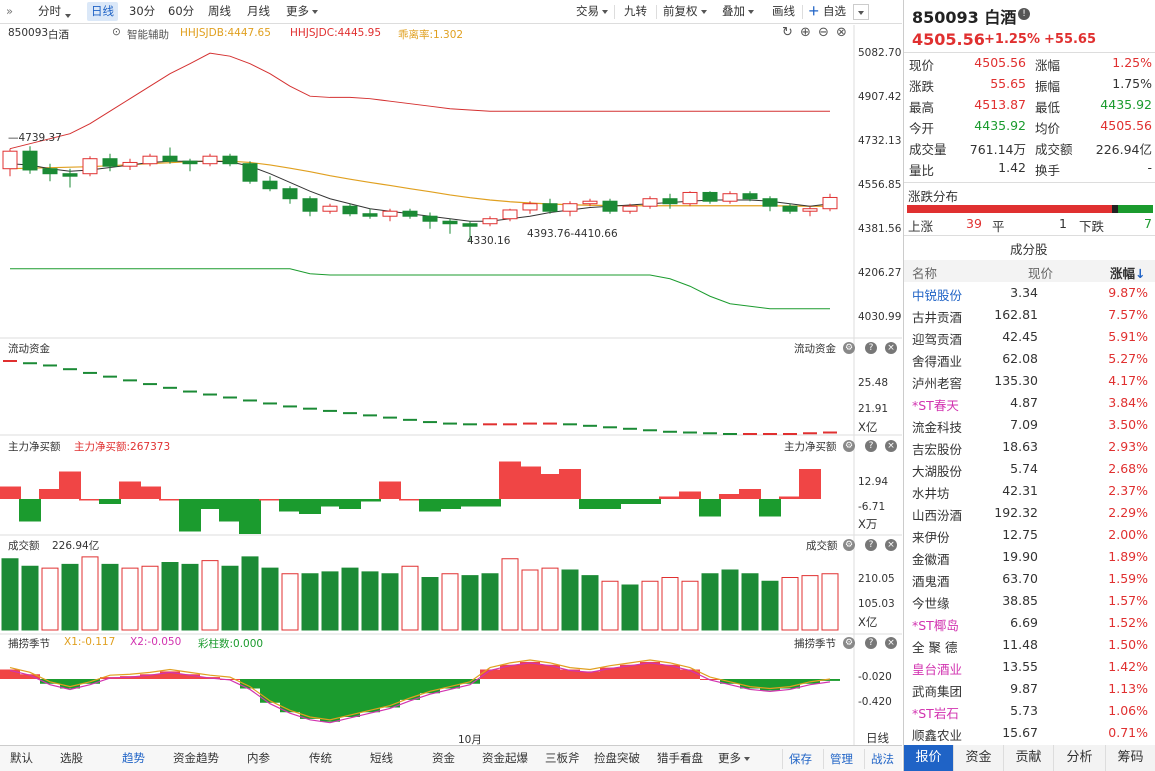 The width and height of the screenshot is (1155, 771). Describe the element at coordinates (841, 759) in the screenshot. I see `manage-button: 管理` at that location.